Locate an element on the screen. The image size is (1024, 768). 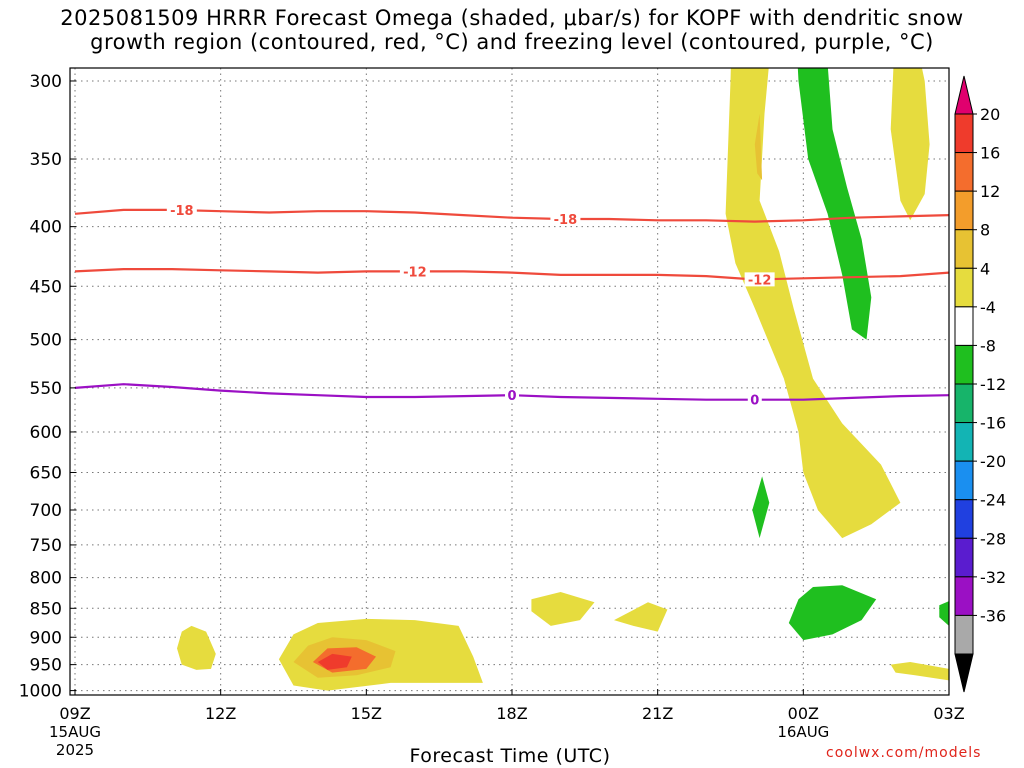
colorbar-label-0: 20 is located at coordinates (990, 114).